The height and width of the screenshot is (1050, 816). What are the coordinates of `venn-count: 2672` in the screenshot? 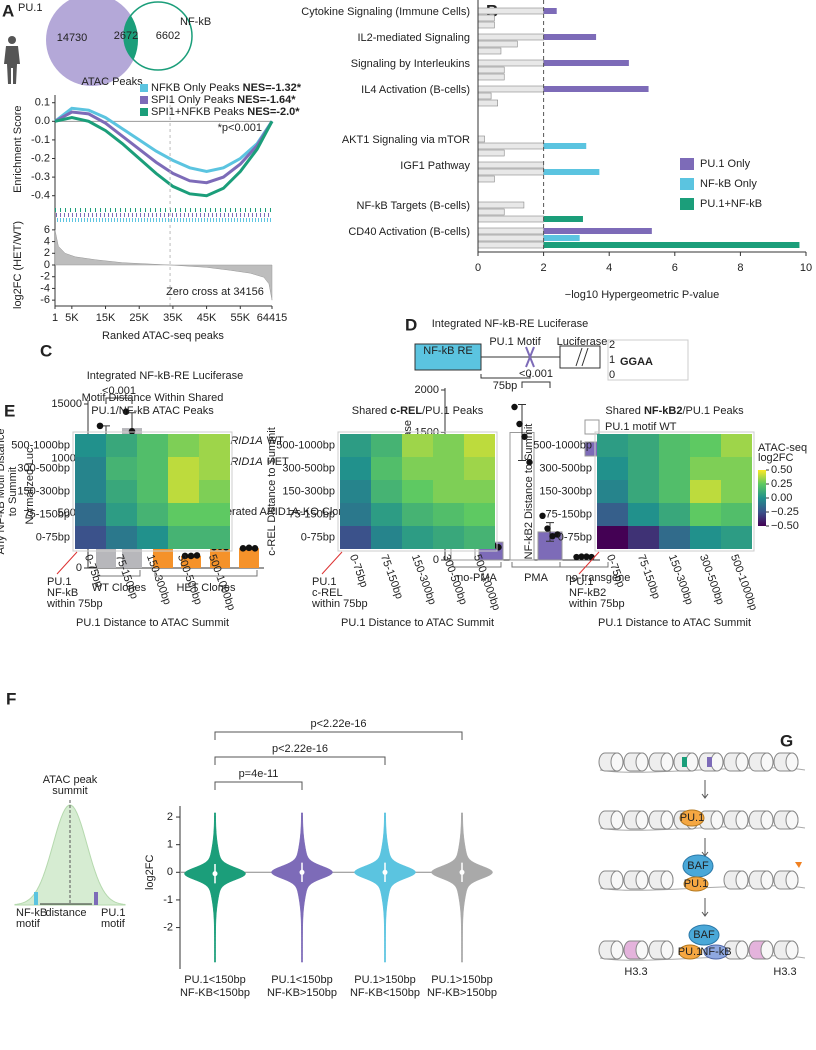 It's located at (126, 36).